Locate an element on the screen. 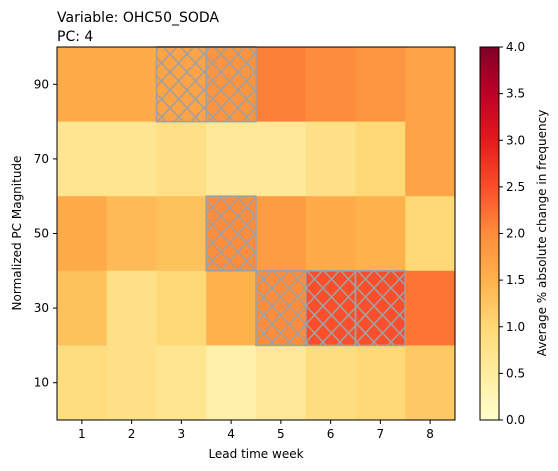 This screenshot has width=558, height=471. colorbar-tick-label: 3.5 is located at coordinates (515, 94).